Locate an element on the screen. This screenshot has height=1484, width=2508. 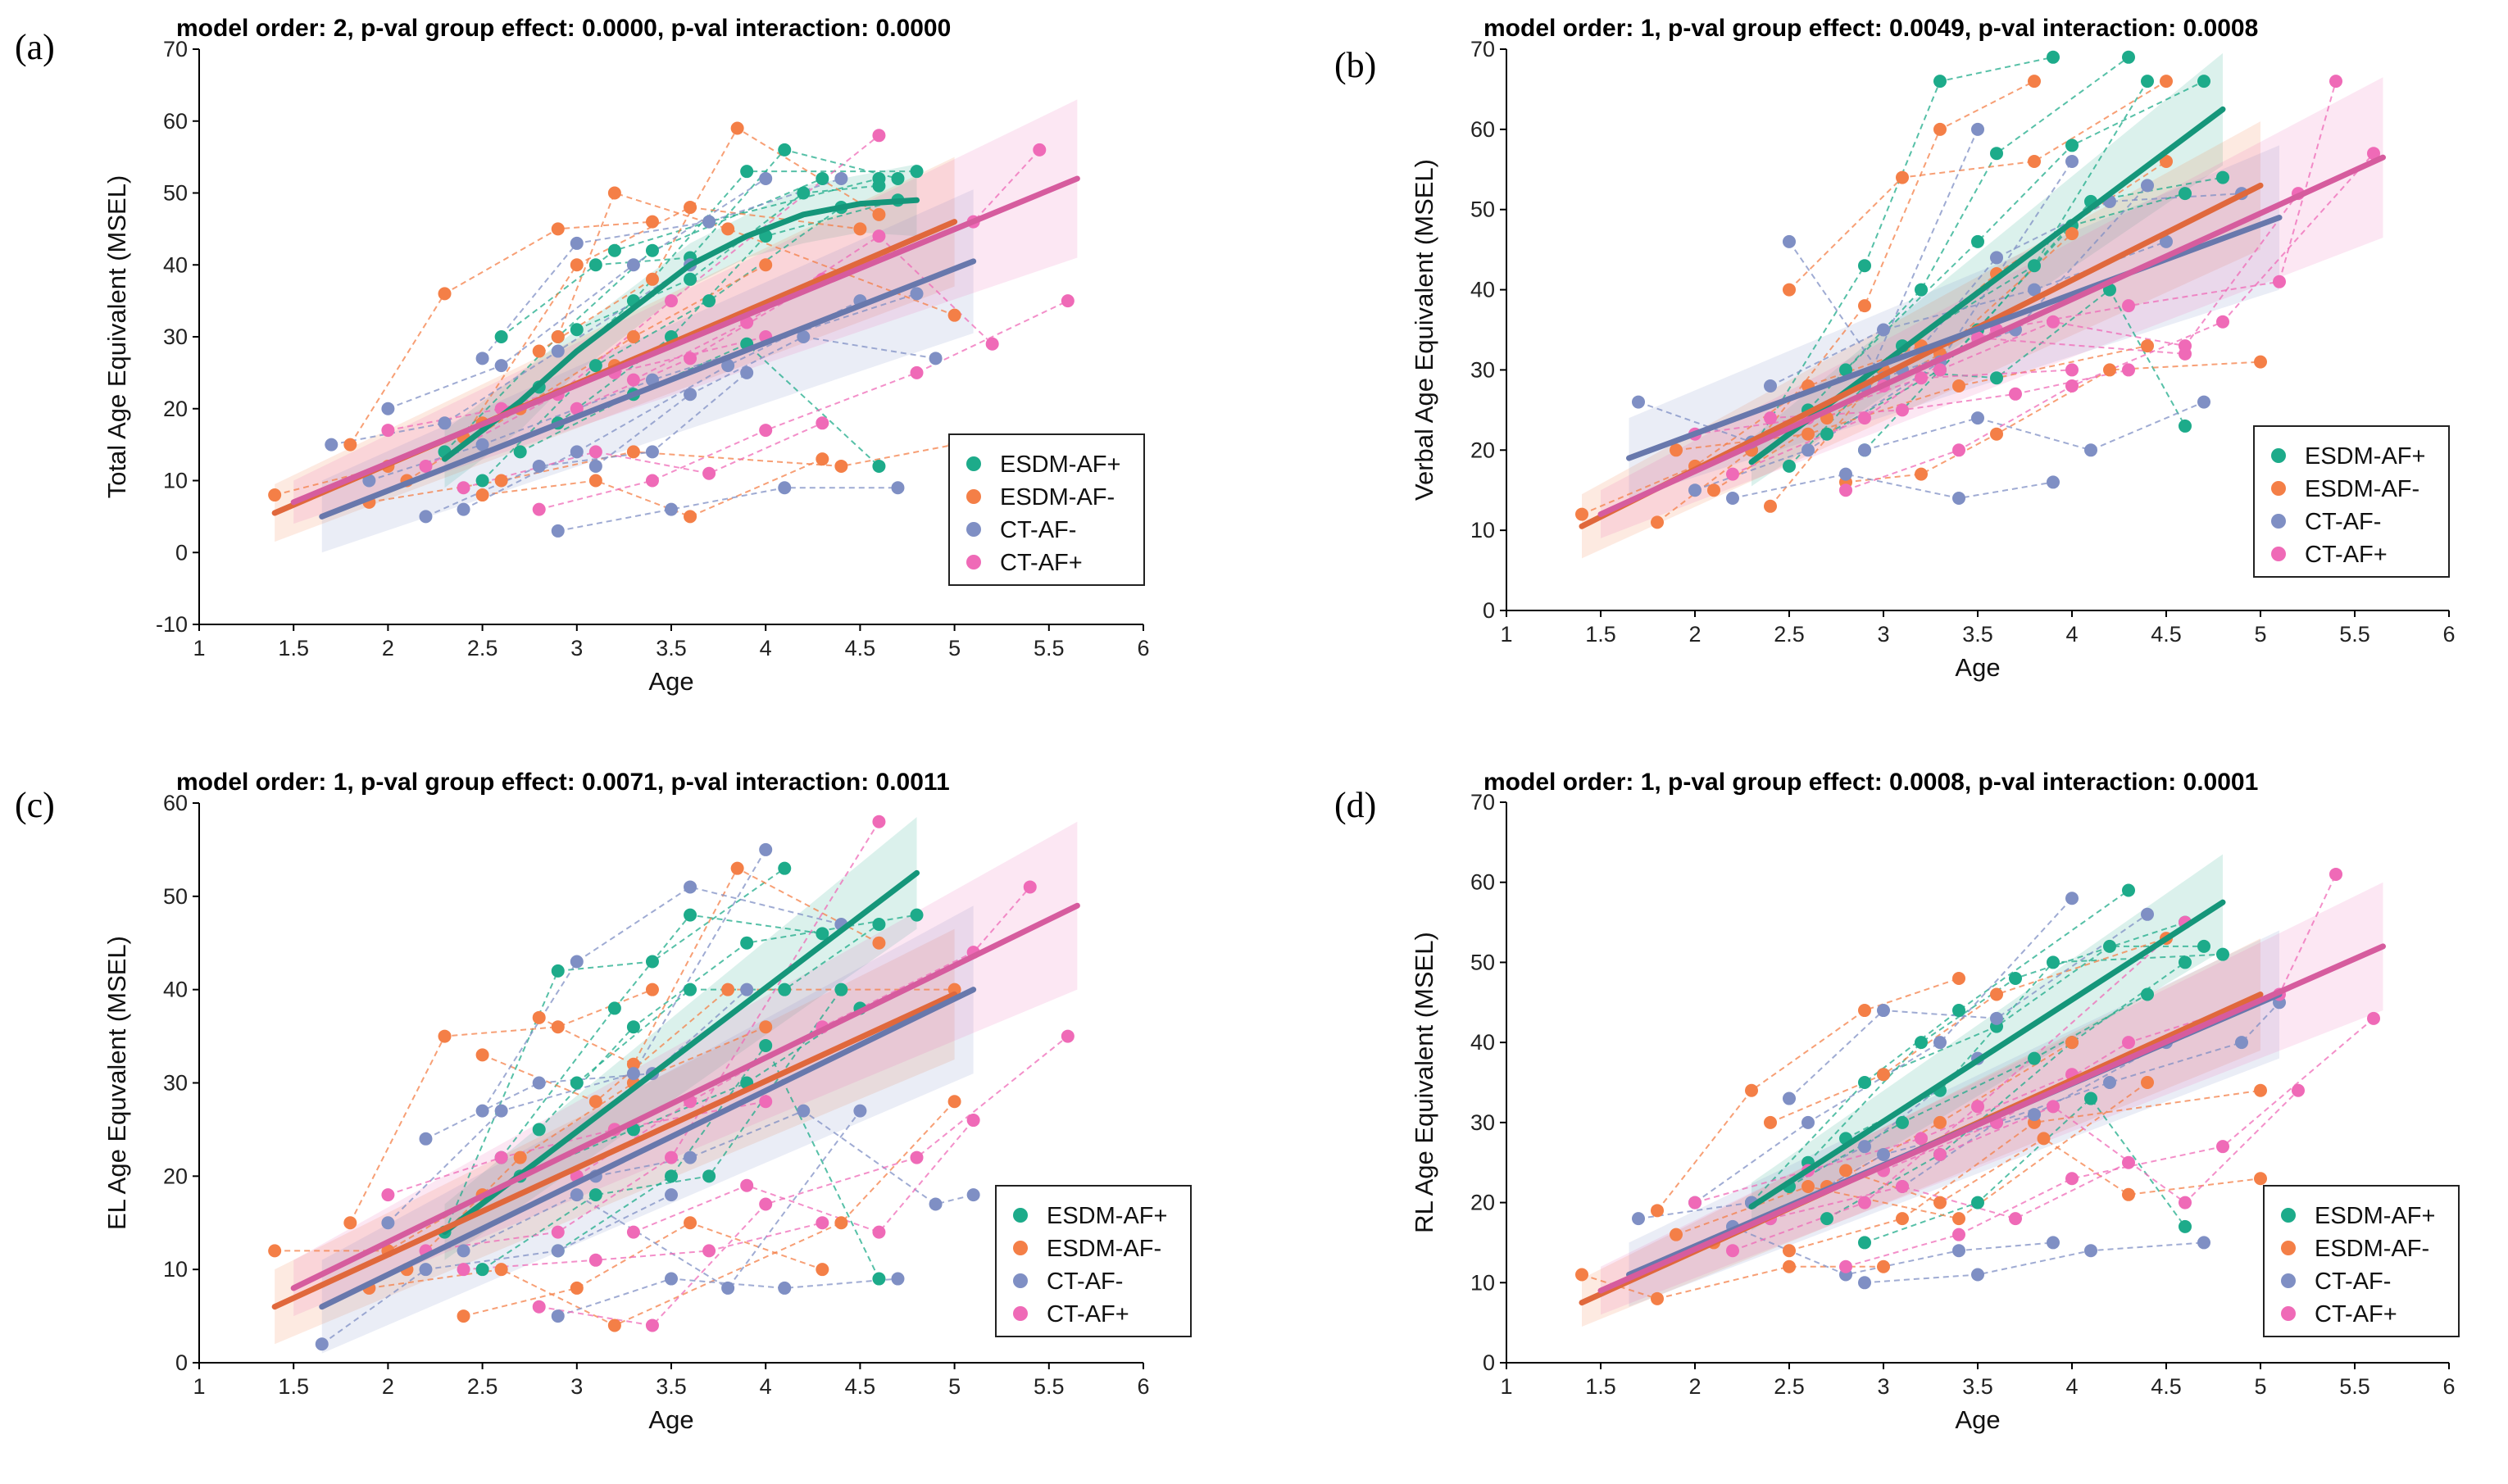
y-tick-label: 30 is located at coordinates (1482, 369).